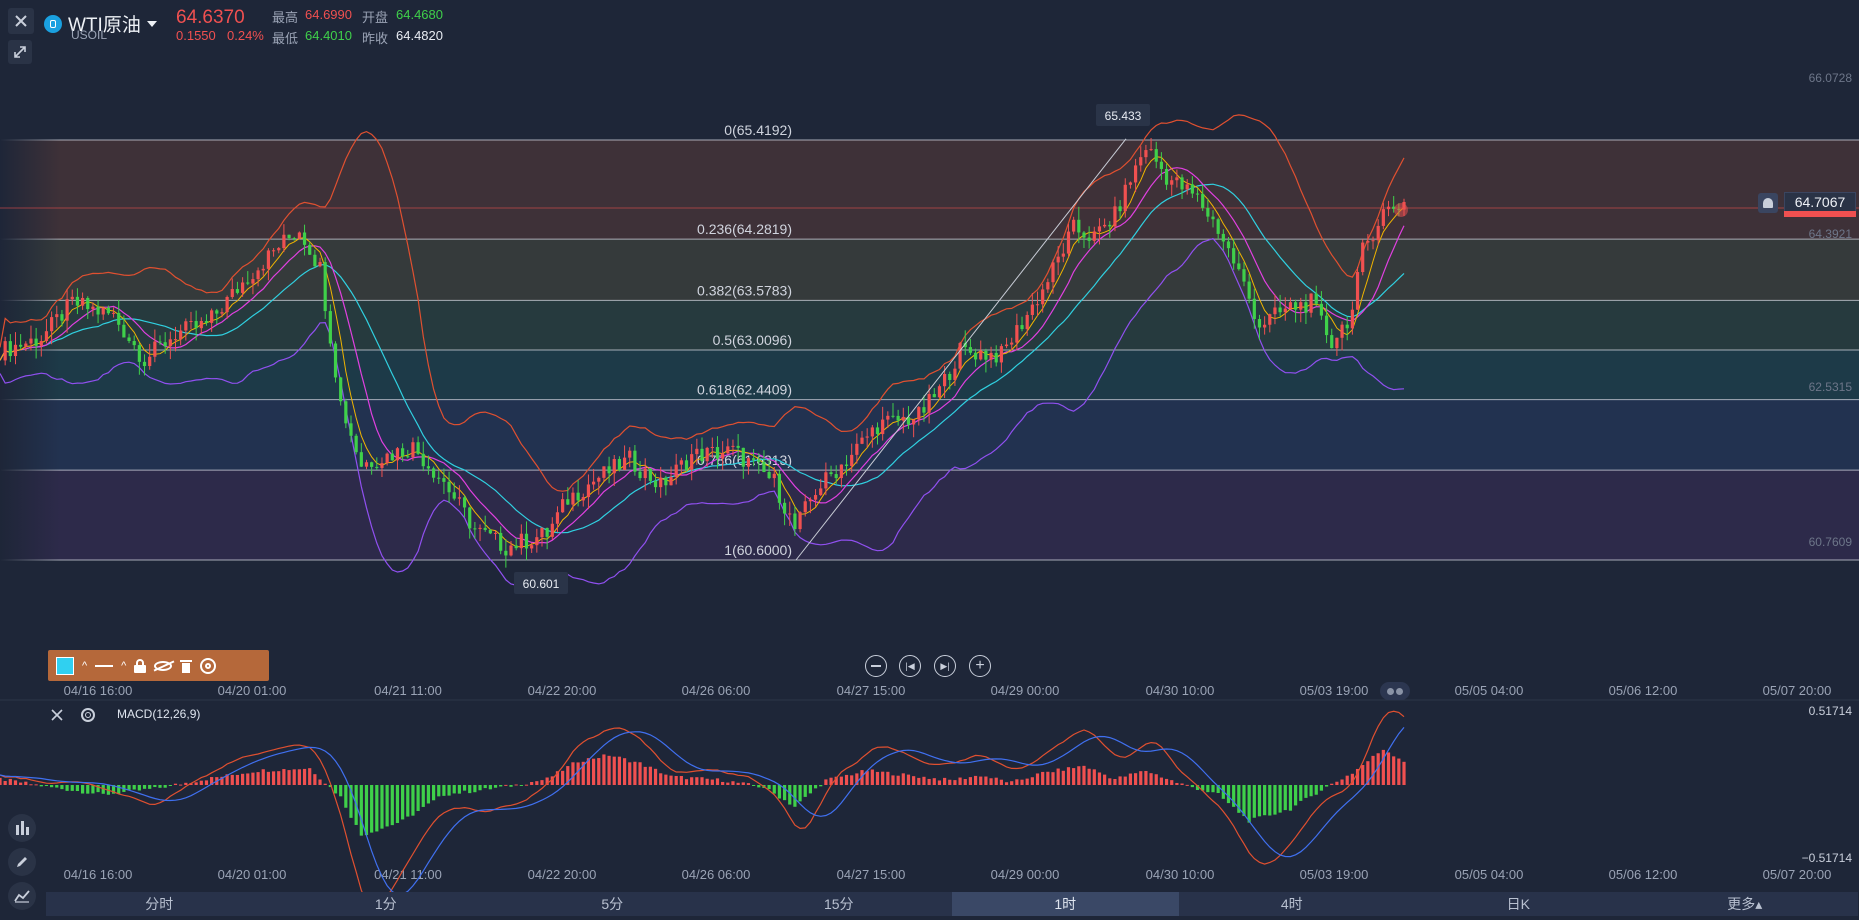  I want to click on bell-icon, so click(1768, 203).